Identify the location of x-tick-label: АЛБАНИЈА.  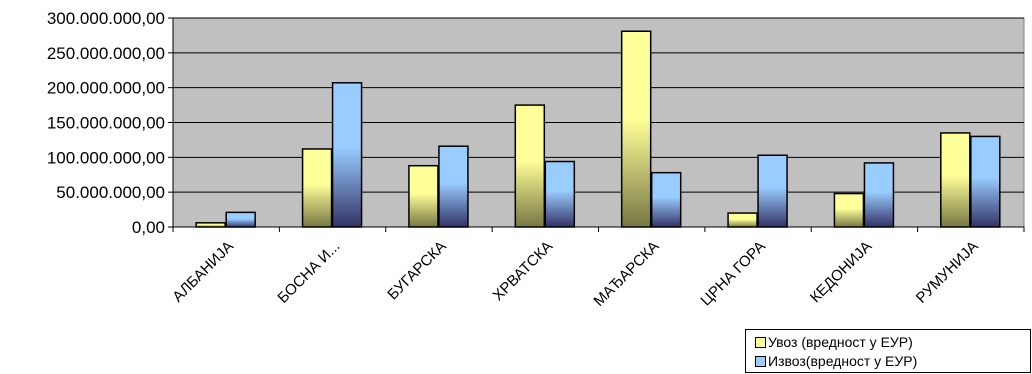
(203, 272).